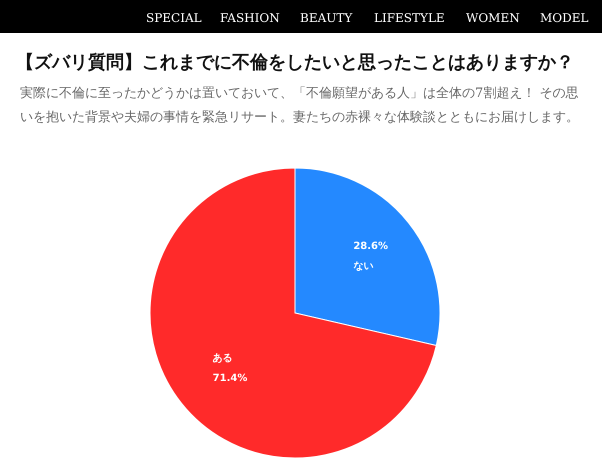 Image resolution: width=602 pixels, height=464 pixels. What do you see at coordinates (222, 358) in the screenshot?
I see `slice-label: ある` at bounding box center [222, 358].